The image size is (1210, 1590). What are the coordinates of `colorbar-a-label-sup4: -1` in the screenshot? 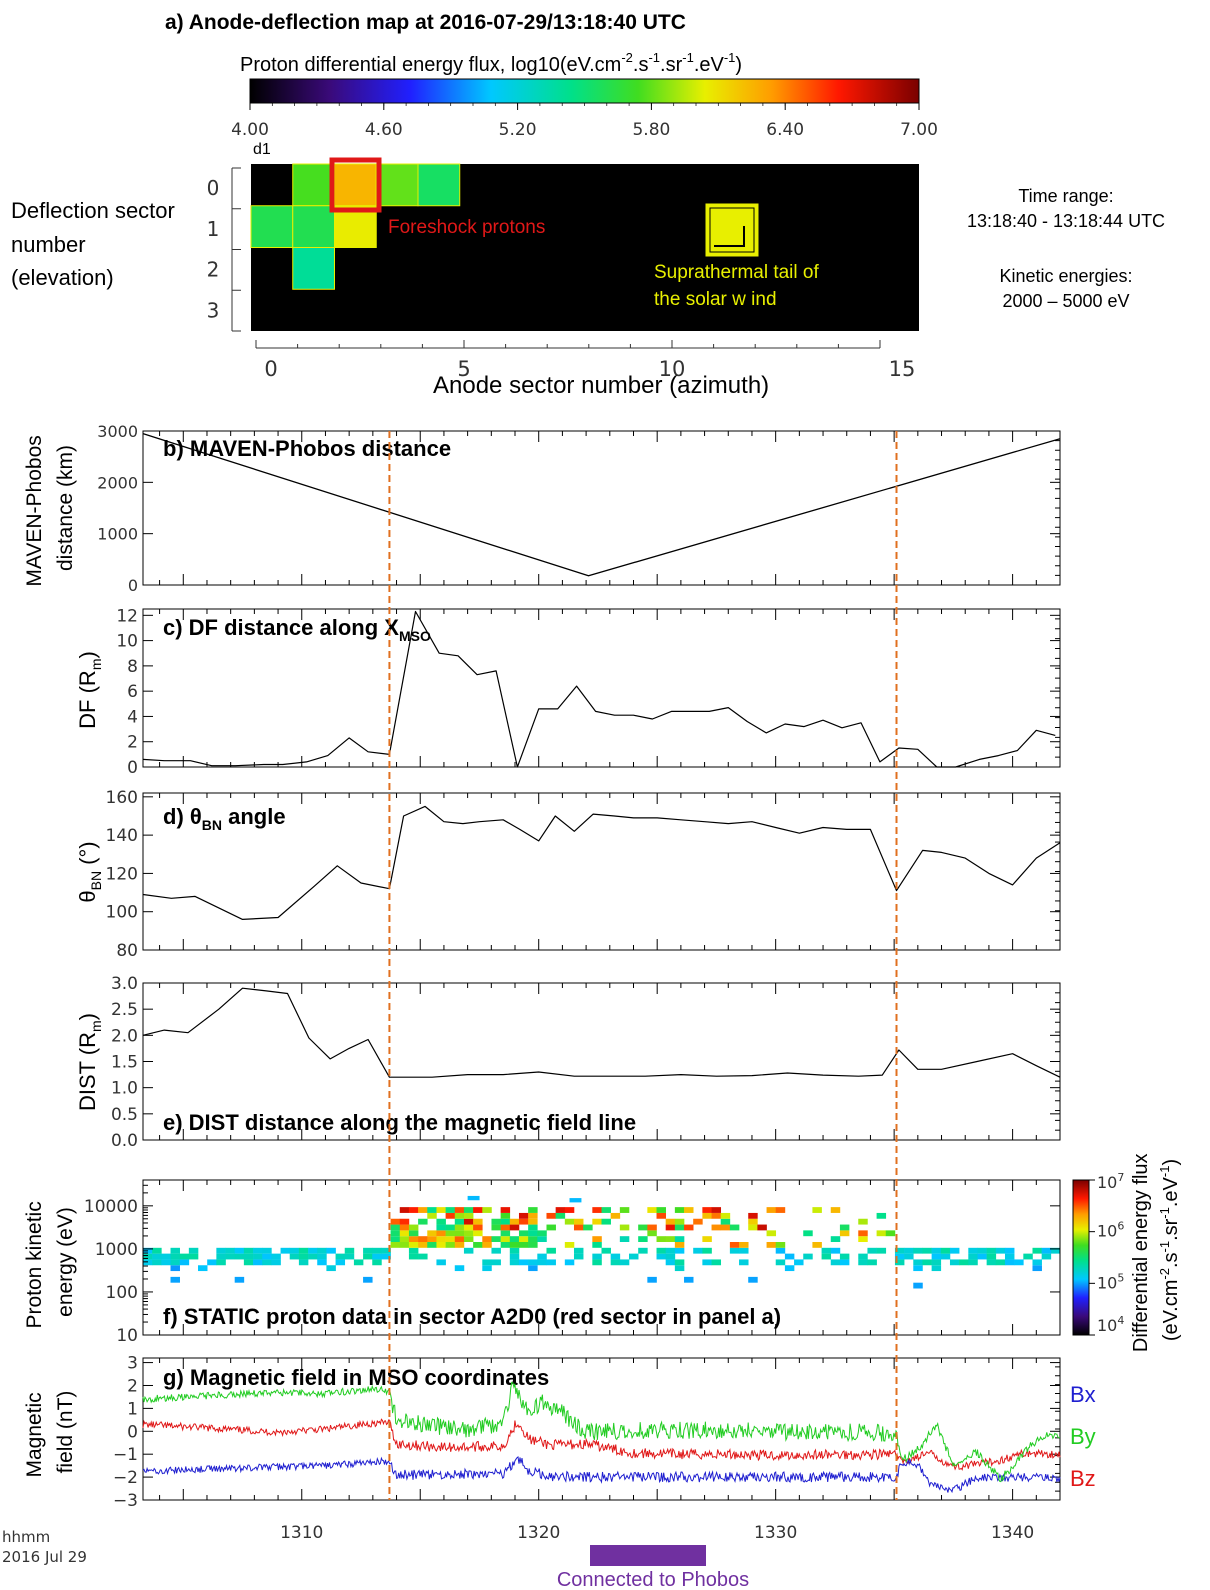 It's located at (730, 57).